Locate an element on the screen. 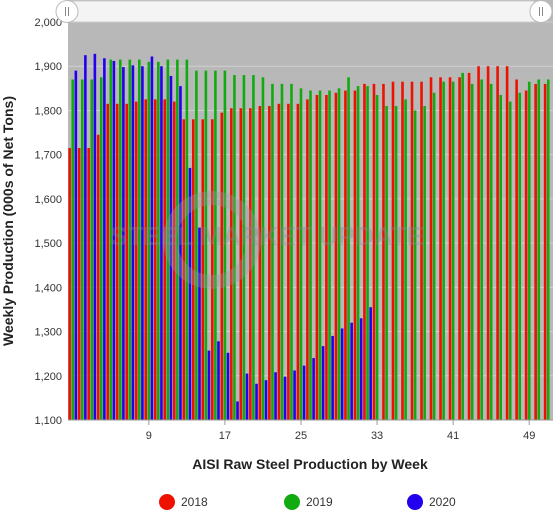  navigator-left-handle is located at coordinates (67, 12).